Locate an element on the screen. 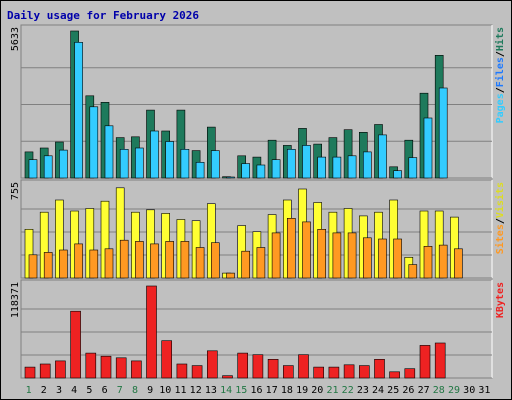  x-tick-label-day-1: 1 is located at coordinates (29, 390).